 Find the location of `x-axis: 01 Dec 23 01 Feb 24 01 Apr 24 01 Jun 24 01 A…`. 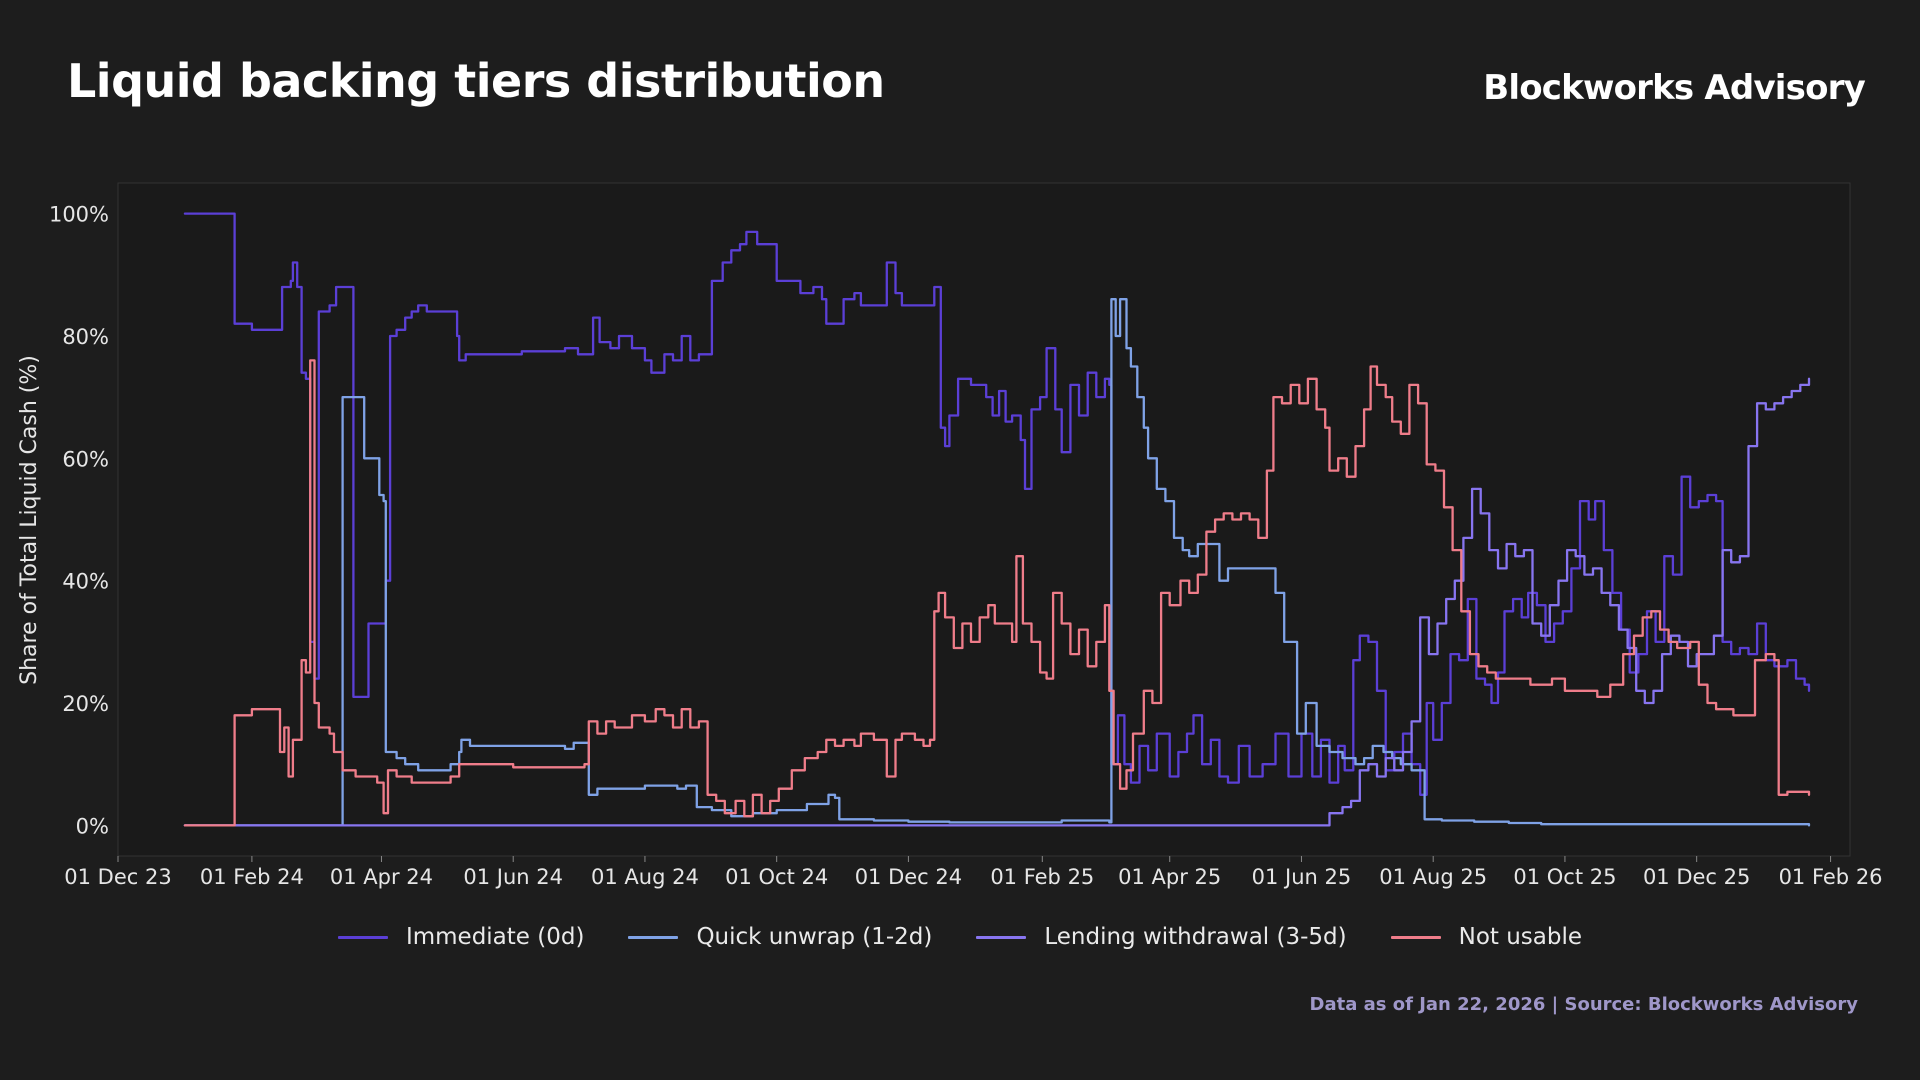

x-axis: 01 Dec 23 01 Feb 24 01 Apr 24 01 Jun 24 01 A… is located at coordinates (973, 872).